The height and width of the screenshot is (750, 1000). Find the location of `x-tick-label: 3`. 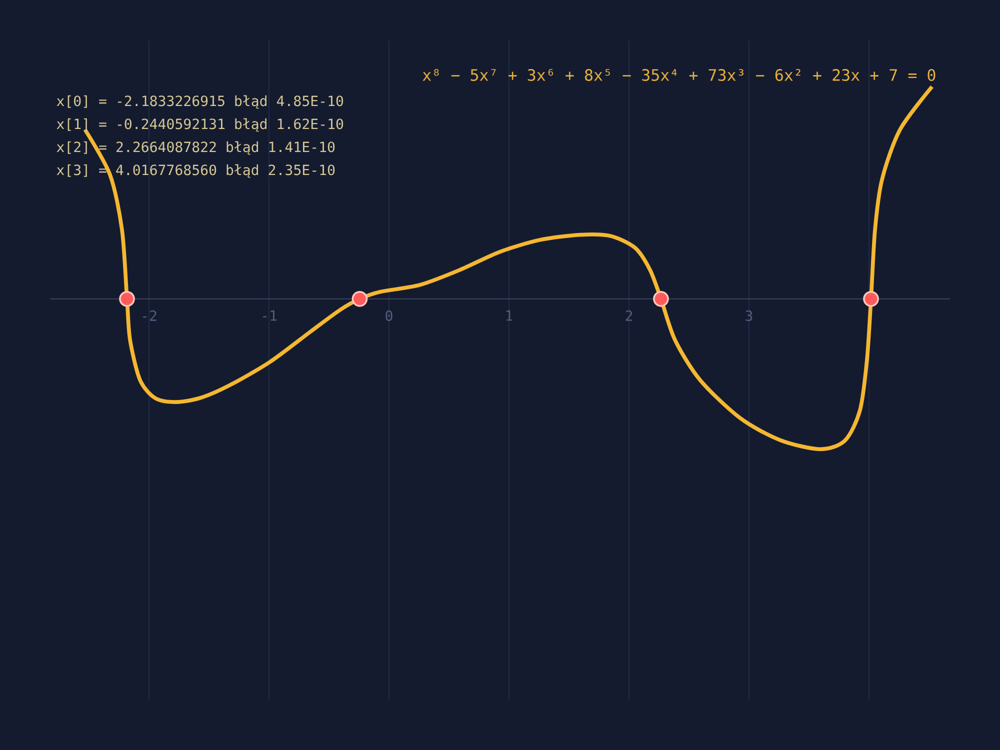

x-tick-label: 3 is located at coordinates (749, 316).